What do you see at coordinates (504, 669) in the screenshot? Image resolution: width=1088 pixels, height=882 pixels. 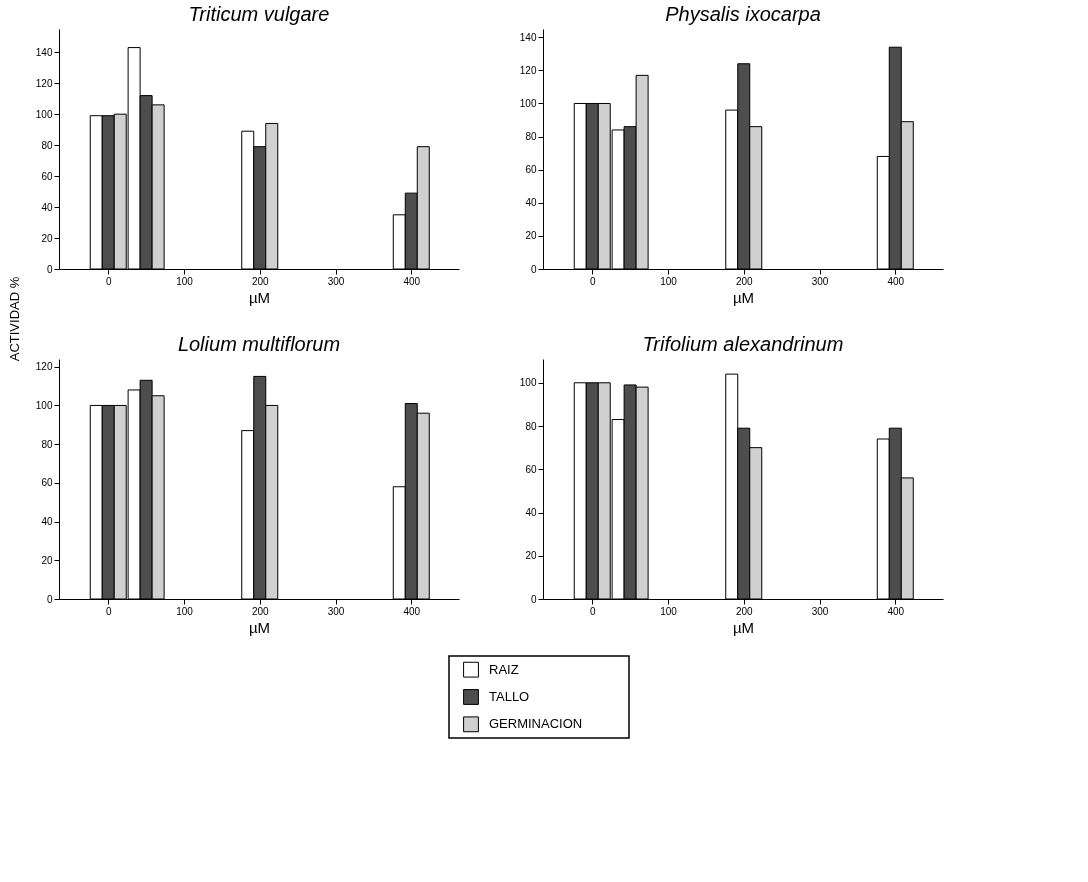 I see `legend-label: RAIZ` at bounding box center [504, 669].